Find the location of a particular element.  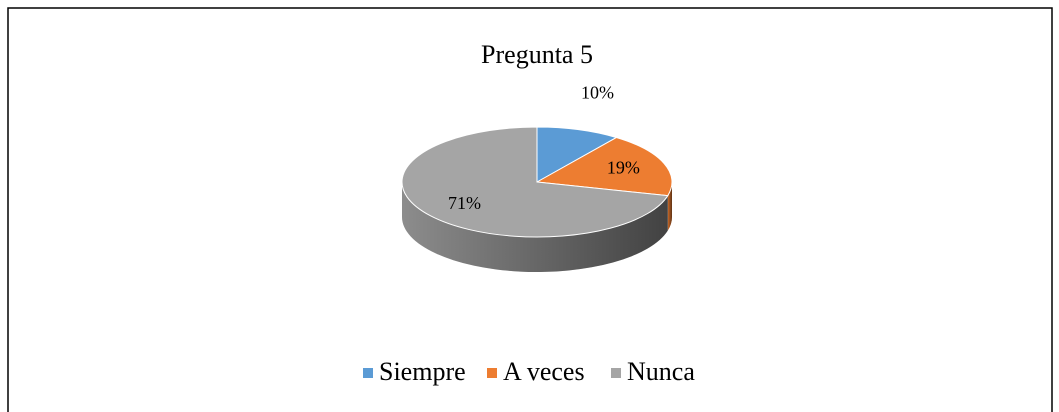

data-label: 19% is located at coordinates (623, 167).